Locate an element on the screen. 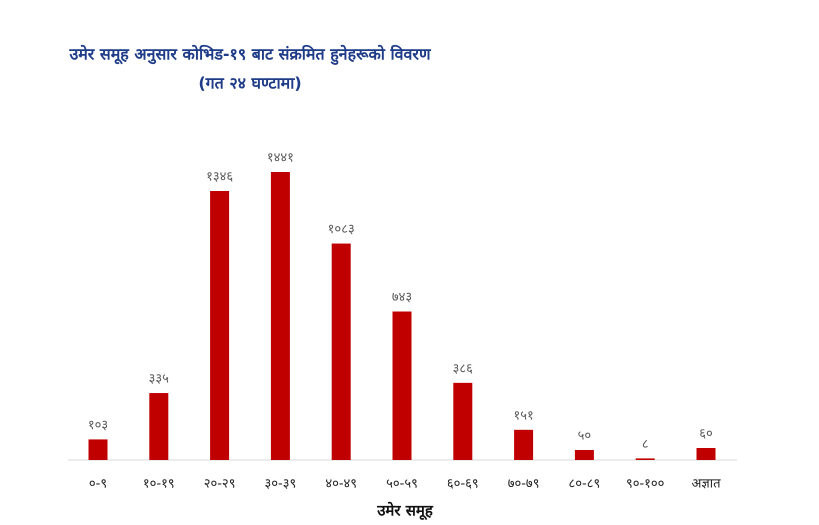 Image resolution: width=819 pixels, height=525 pixels. data-label: १३४६ is located at coordinates (219, 176).